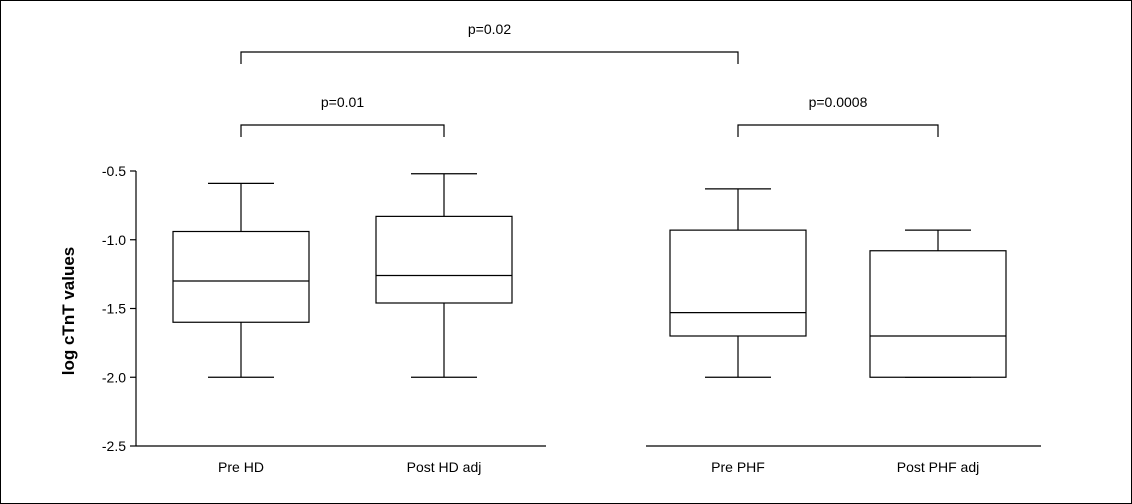 This screenshot has height=504, width=1132. I want to click on y-axis-title: log cTnT values, so click(68, 311).